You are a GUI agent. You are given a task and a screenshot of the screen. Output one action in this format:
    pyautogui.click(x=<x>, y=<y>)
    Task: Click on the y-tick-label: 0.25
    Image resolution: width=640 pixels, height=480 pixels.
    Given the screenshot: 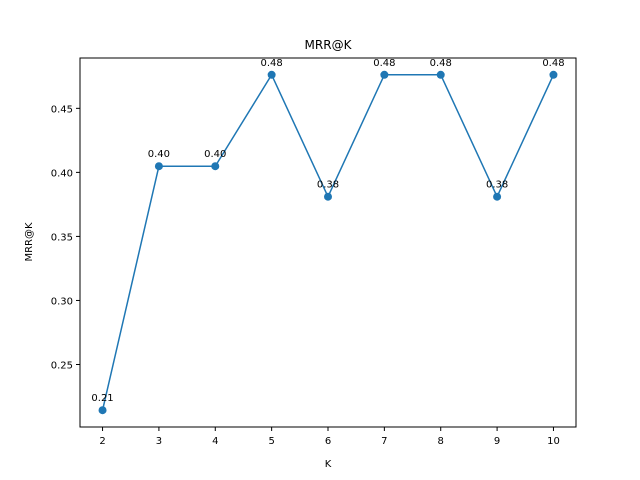 What is the action you would take?
    pyautogui.click(x=62, y=365)
    